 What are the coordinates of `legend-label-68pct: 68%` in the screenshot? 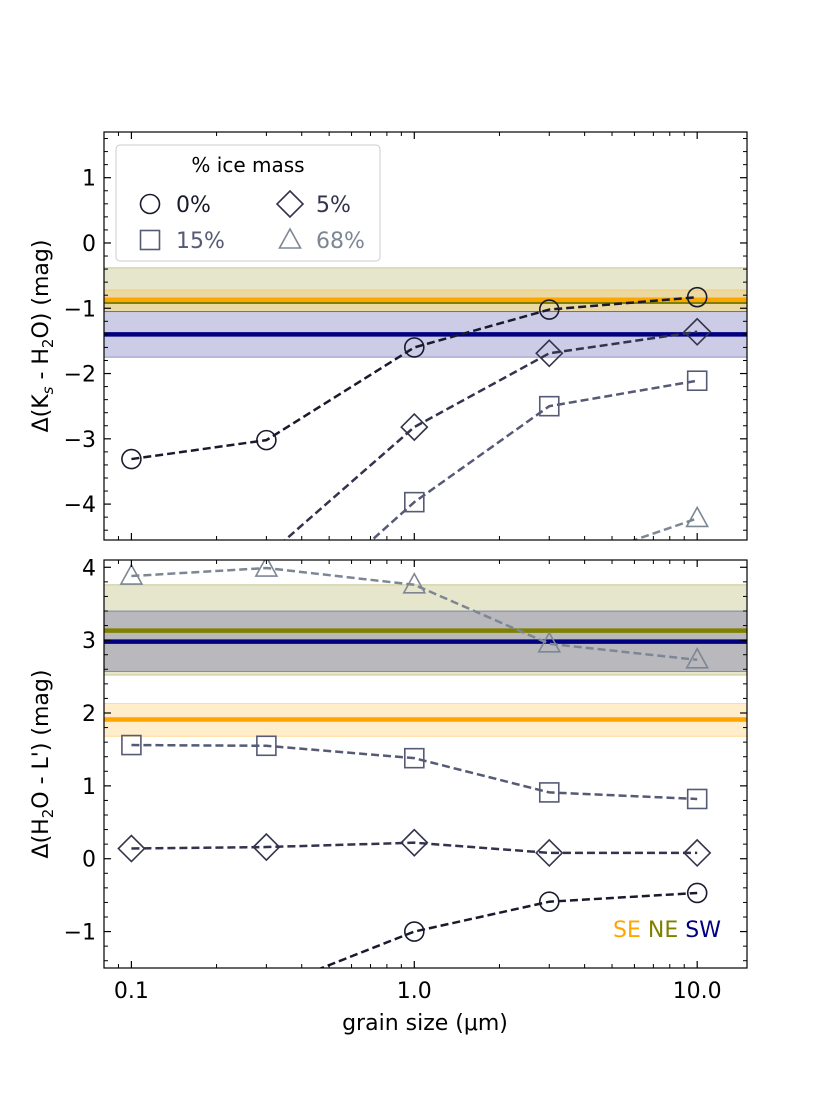 It's located at (340, 241).